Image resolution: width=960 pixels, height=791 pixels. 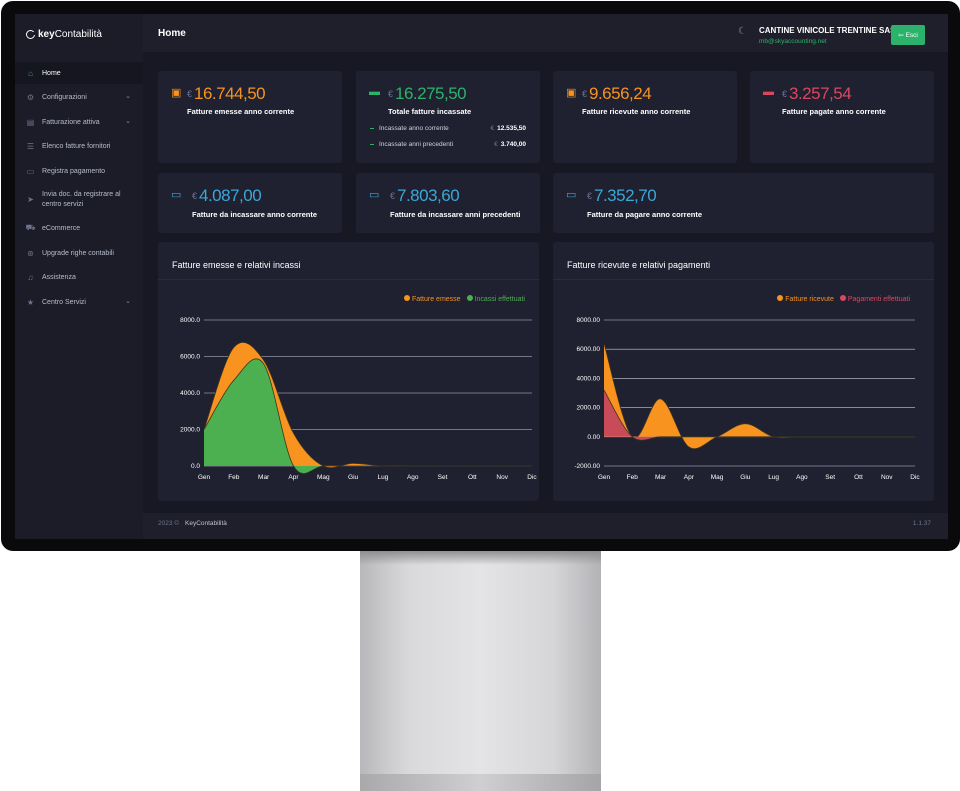 I want to click on legend-item: Fatture ricevute, so click(x=806, y=299).